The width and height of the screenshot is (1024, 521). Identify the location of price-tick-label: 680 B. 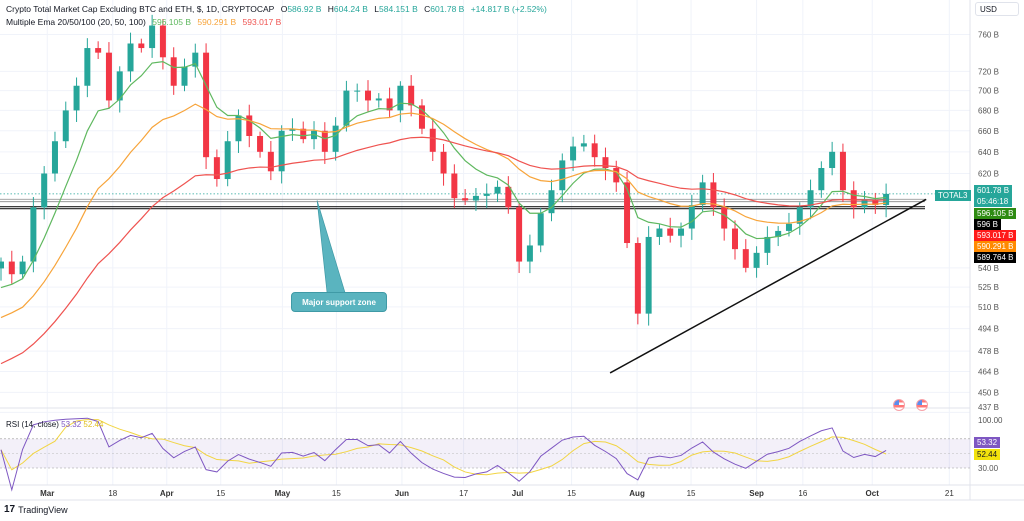
(988, 110).